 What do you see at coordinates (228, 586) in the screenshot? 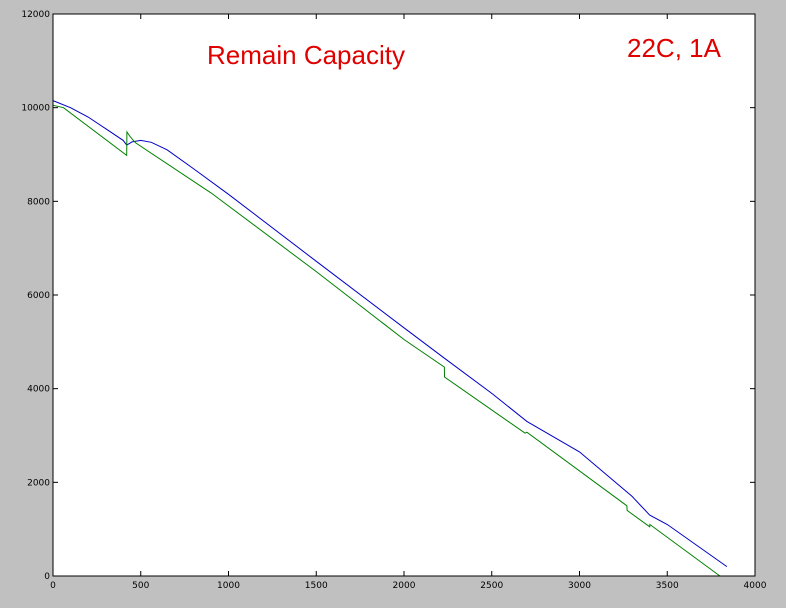
I see `x-tick-label: 1000` at bounding box center [228, 586].